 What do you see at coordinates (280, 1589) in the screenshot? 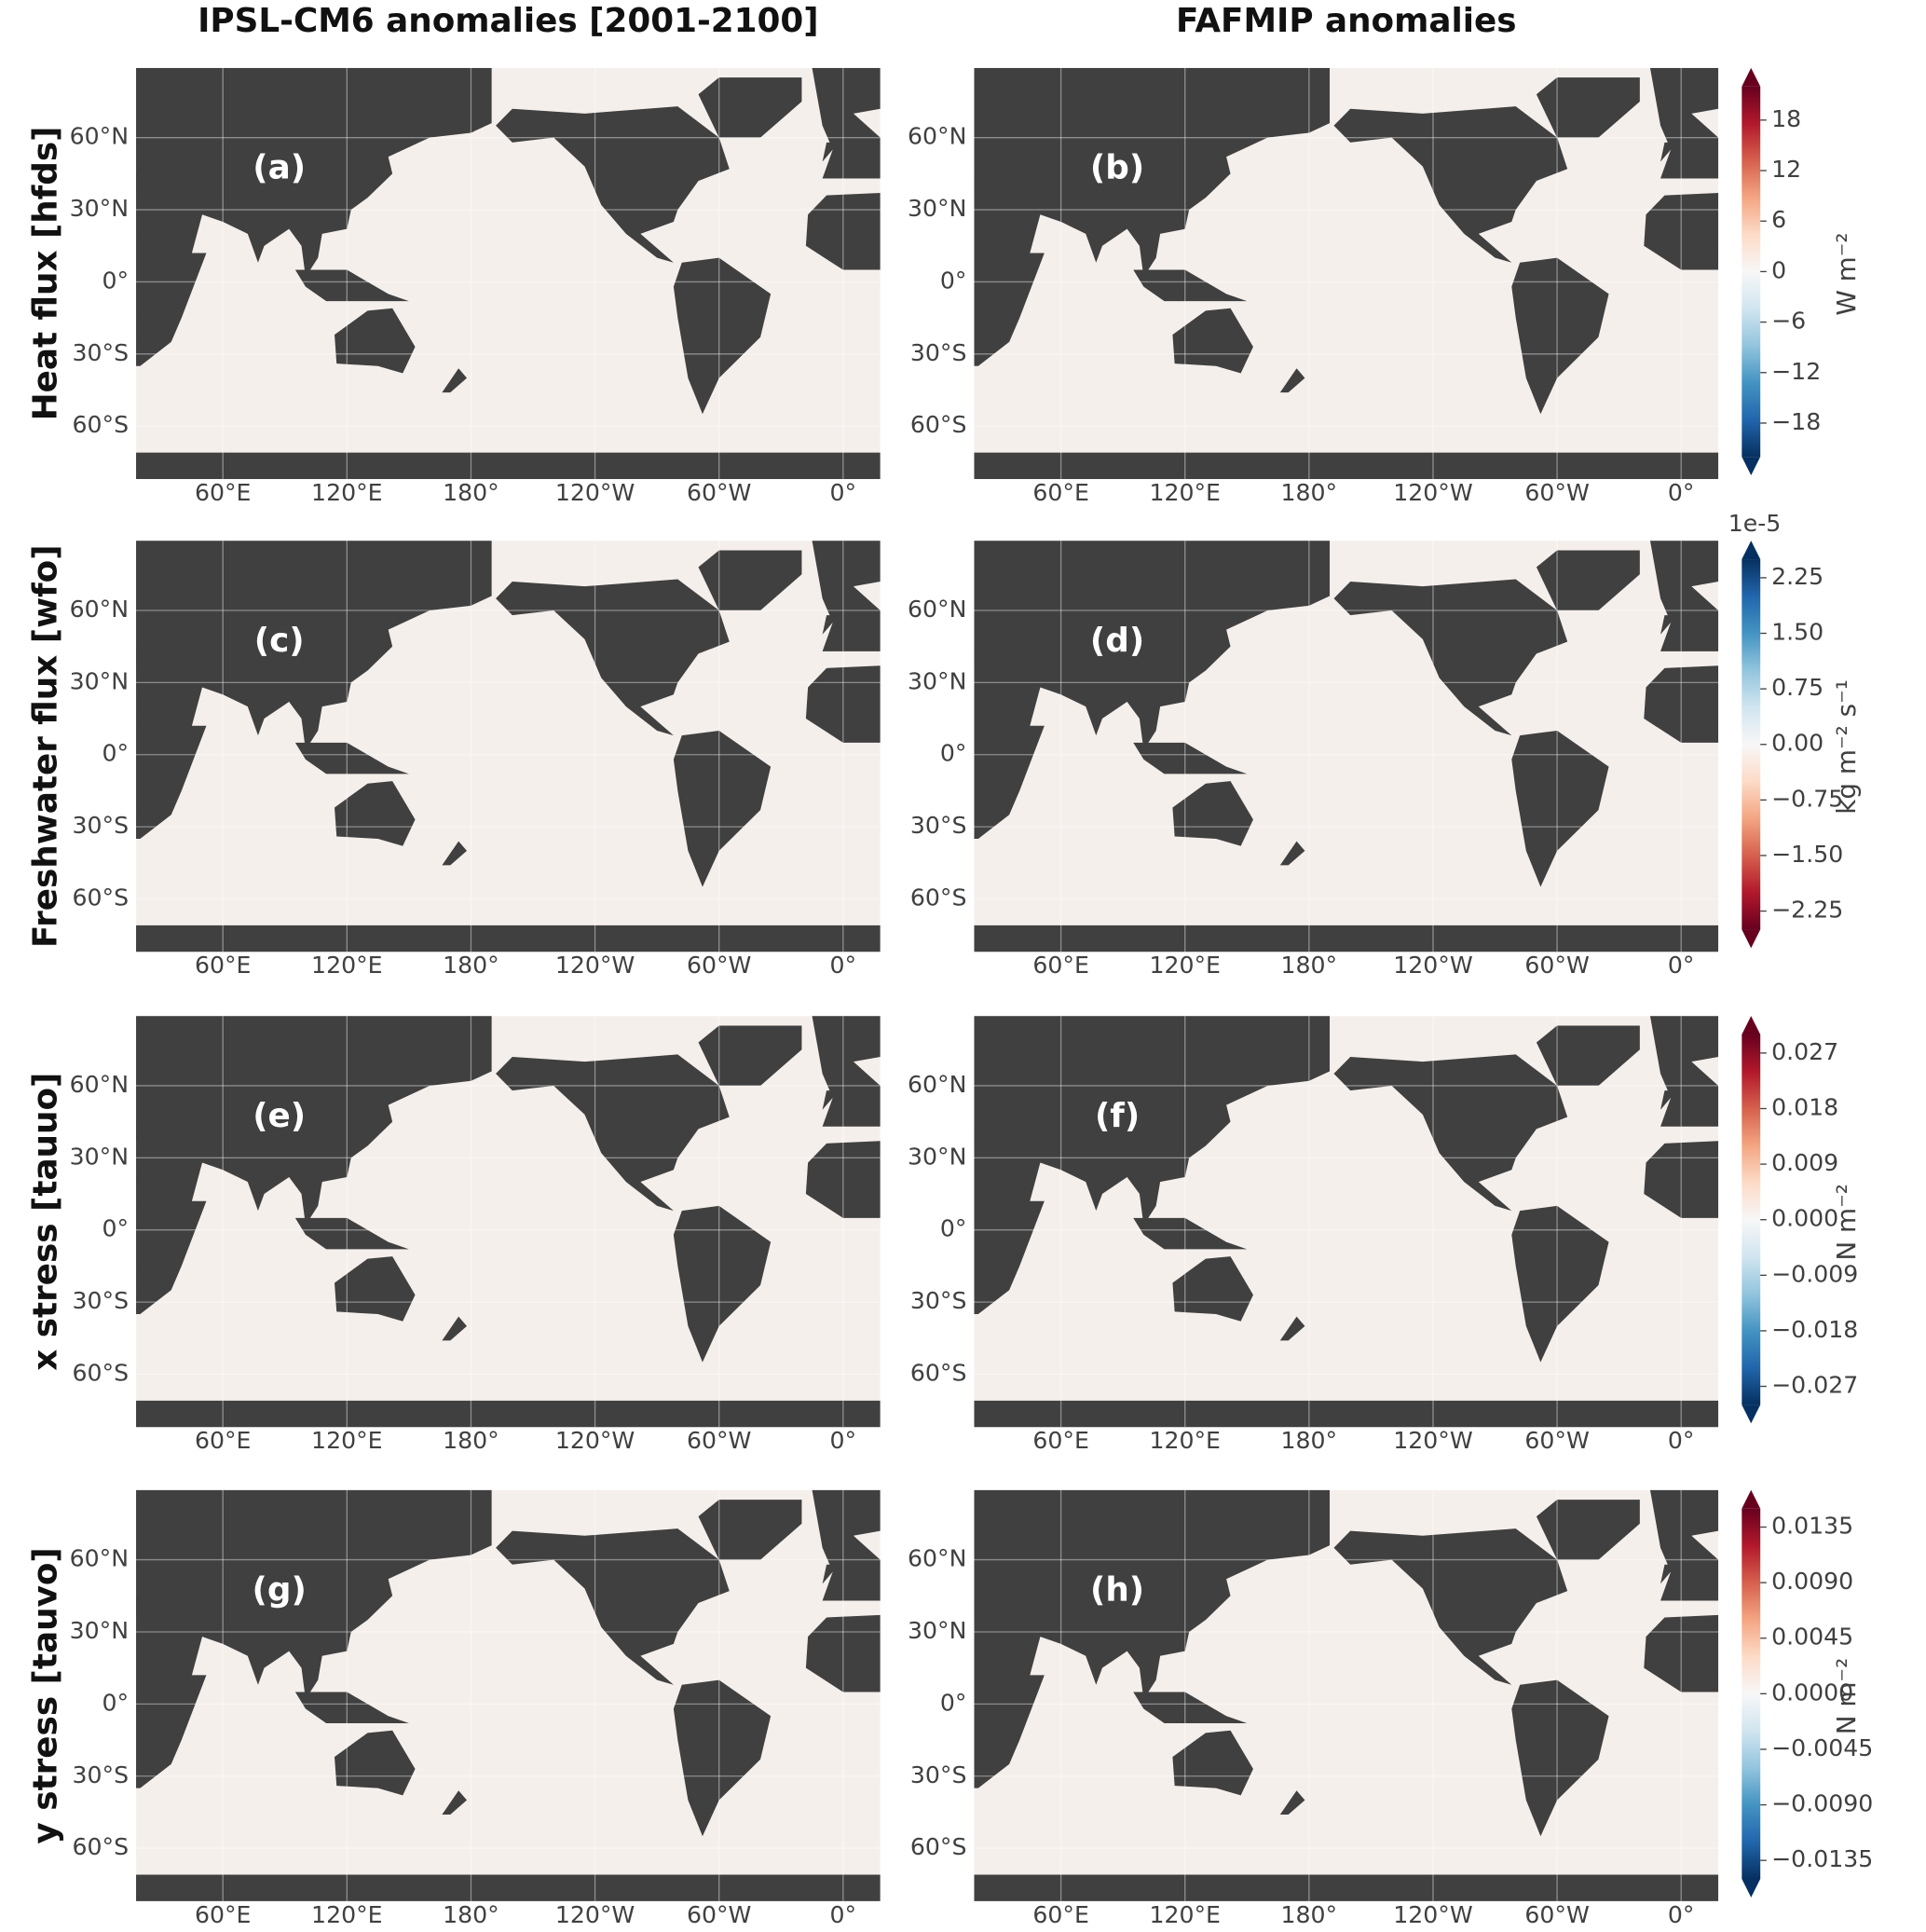
I see `panel-label: (g)` at bounding box center [280, 1589].